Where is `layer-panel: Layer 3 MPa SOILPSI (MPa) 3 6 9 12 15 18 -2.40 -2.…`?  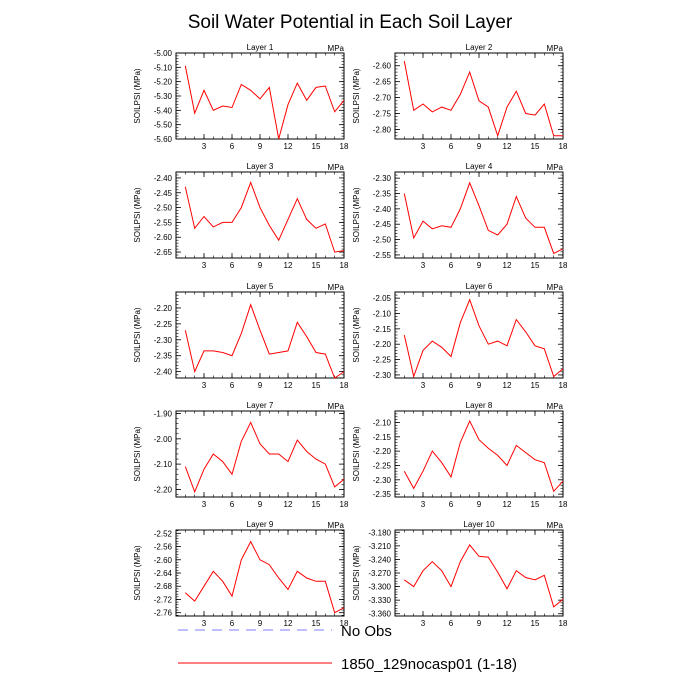
layer-panel: Layer 3 MPa SOILPSI (MPa) 3 6 9 12 15 18 -2.40 -2.… is located at coordinates (241, 216).